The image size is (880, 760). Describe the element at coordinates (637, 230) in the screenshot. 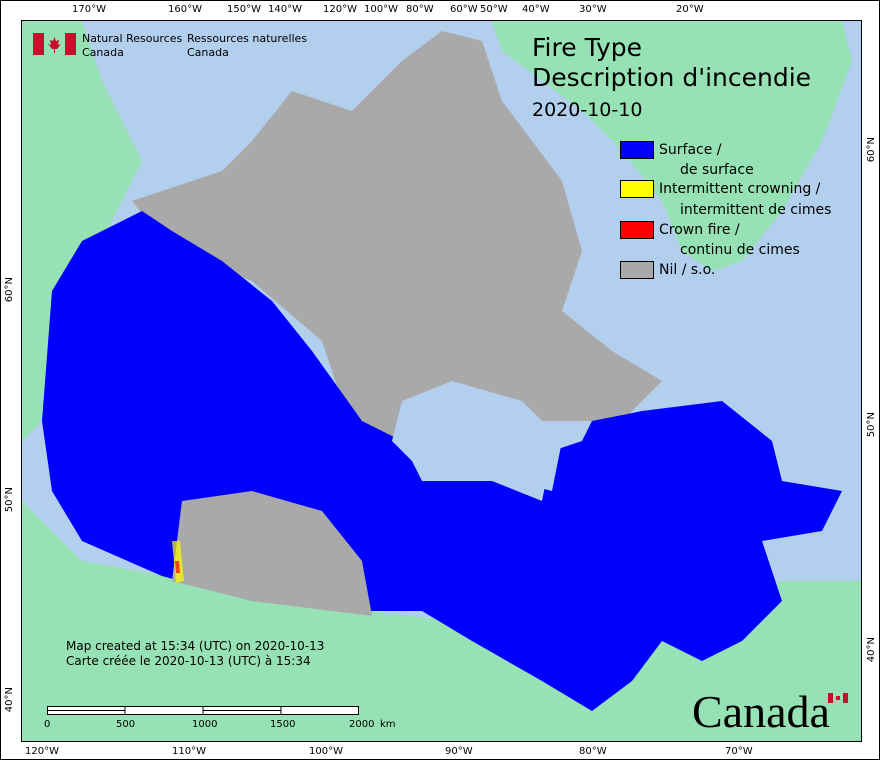

I see `legend-swatch-crown` at that location.